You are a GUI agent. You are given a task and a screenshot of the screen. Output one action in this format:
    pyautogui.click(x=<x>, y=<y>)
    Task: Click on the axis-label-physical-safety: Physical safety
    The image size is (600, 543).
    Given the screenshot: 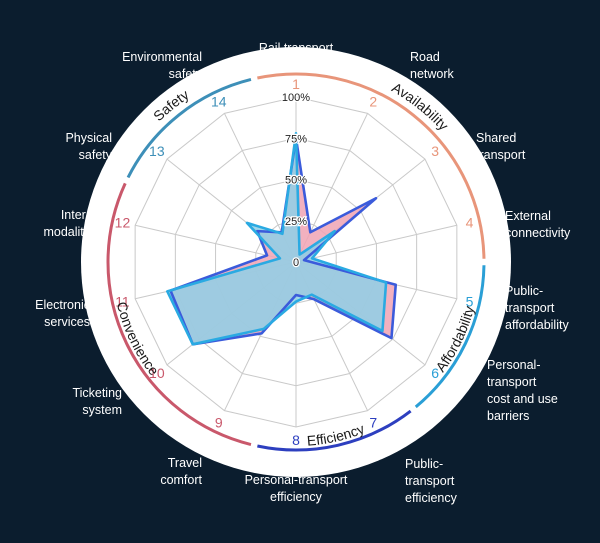 What is the action you would take?
    pyautogui.click(x=88, y=146)
    